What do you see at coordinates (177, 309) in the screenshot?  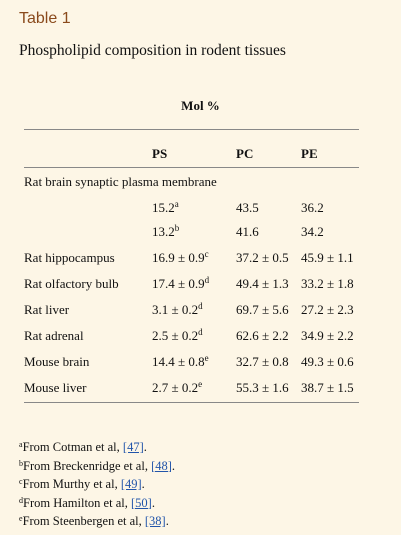 I see `ps-value: 3.1 ± 0.2d` at bounding box center [177, 309].